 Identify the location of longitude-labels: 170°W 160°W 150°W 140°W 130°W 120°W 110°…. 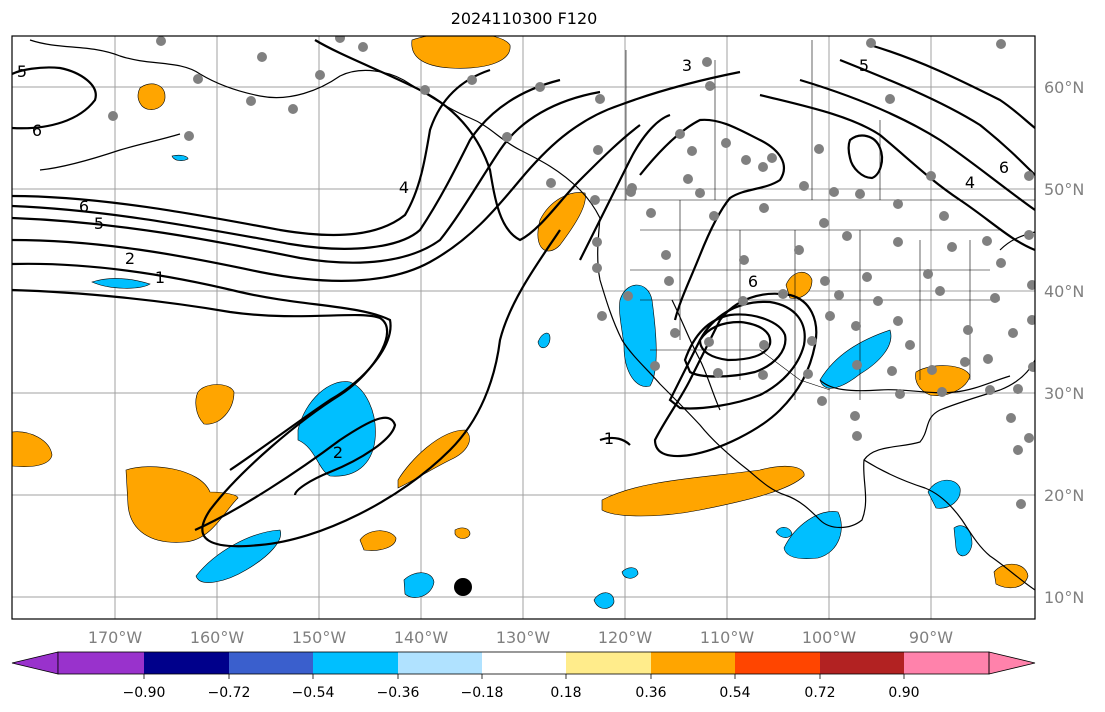
(520, 637).